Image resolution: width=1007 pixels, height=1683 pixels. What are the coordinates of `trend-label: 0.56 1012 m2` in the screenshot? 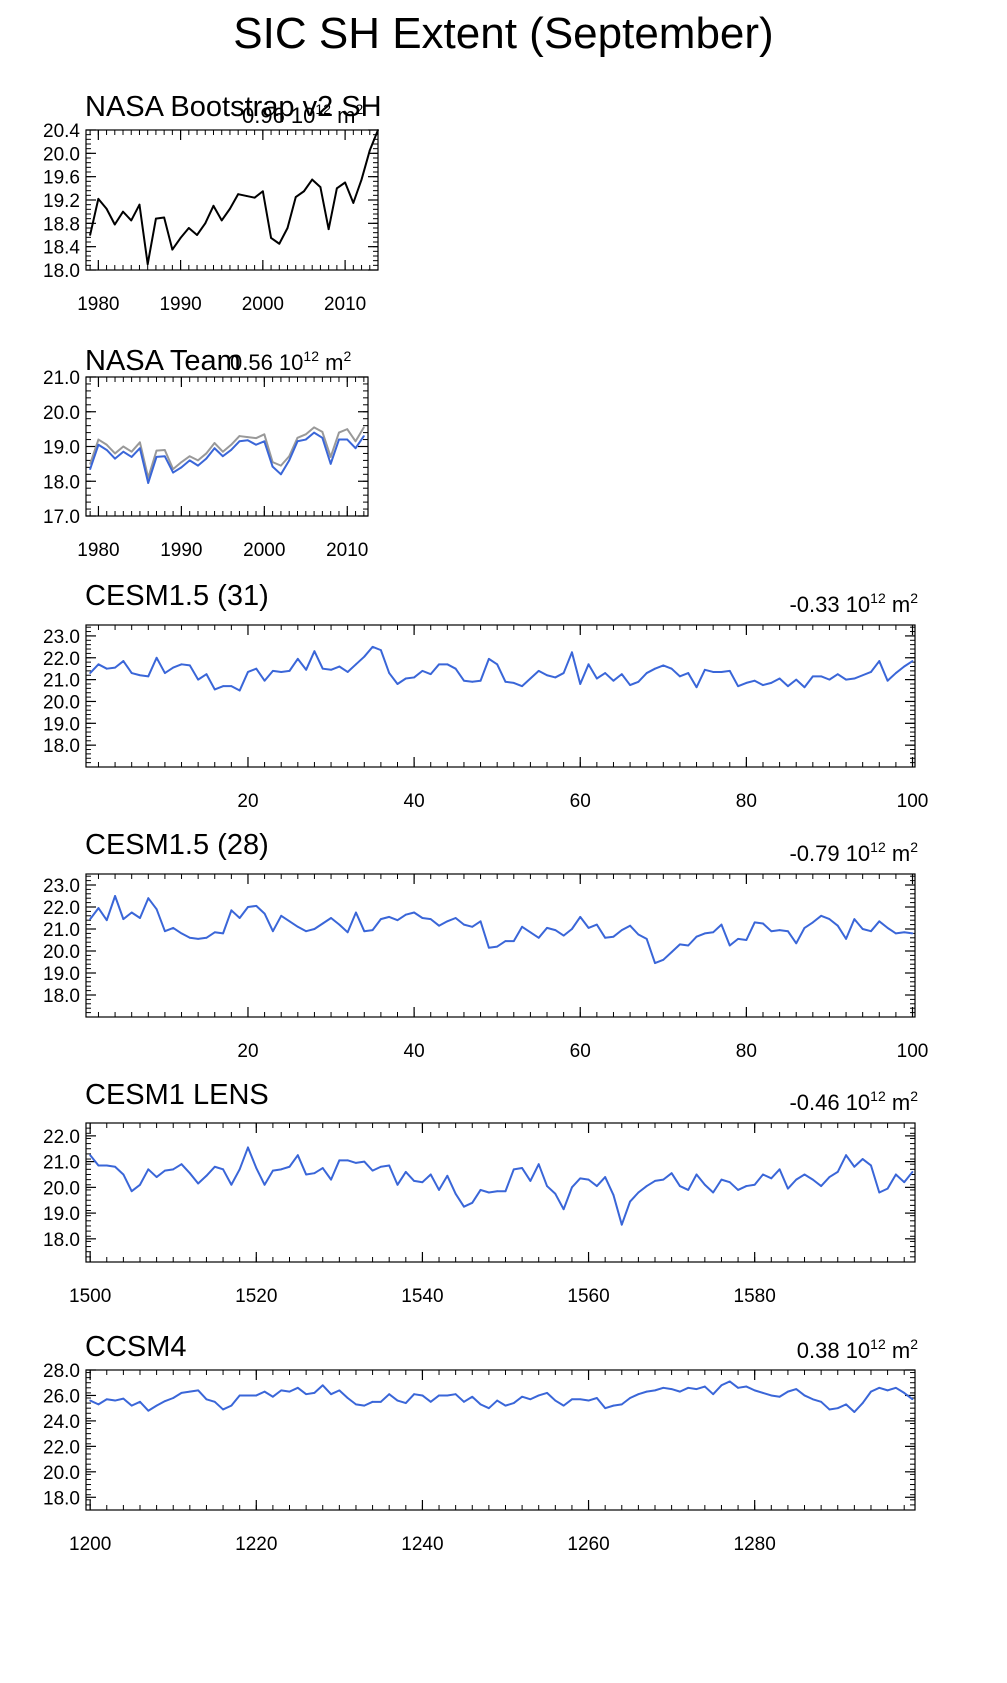 It's located at (290, 361).